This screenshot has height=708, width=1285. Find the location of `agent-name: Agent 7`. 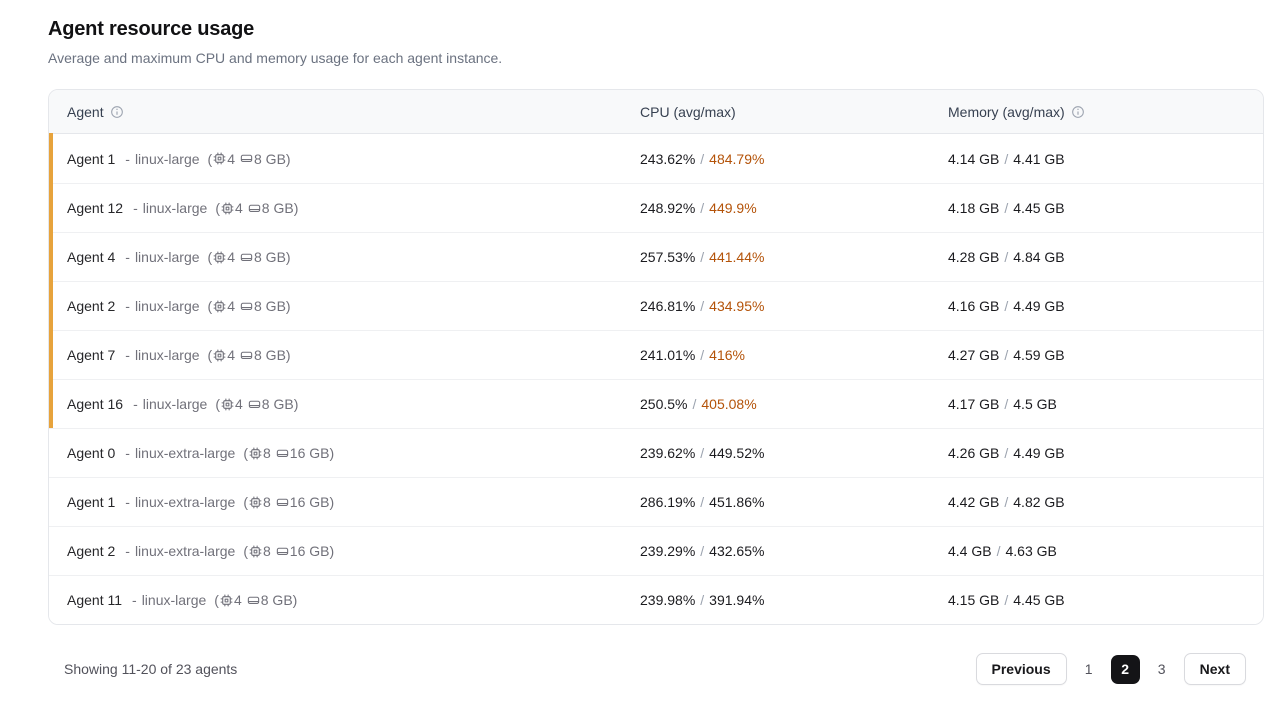

agent-name: Agent 7 is located at coordinates (91, 355).